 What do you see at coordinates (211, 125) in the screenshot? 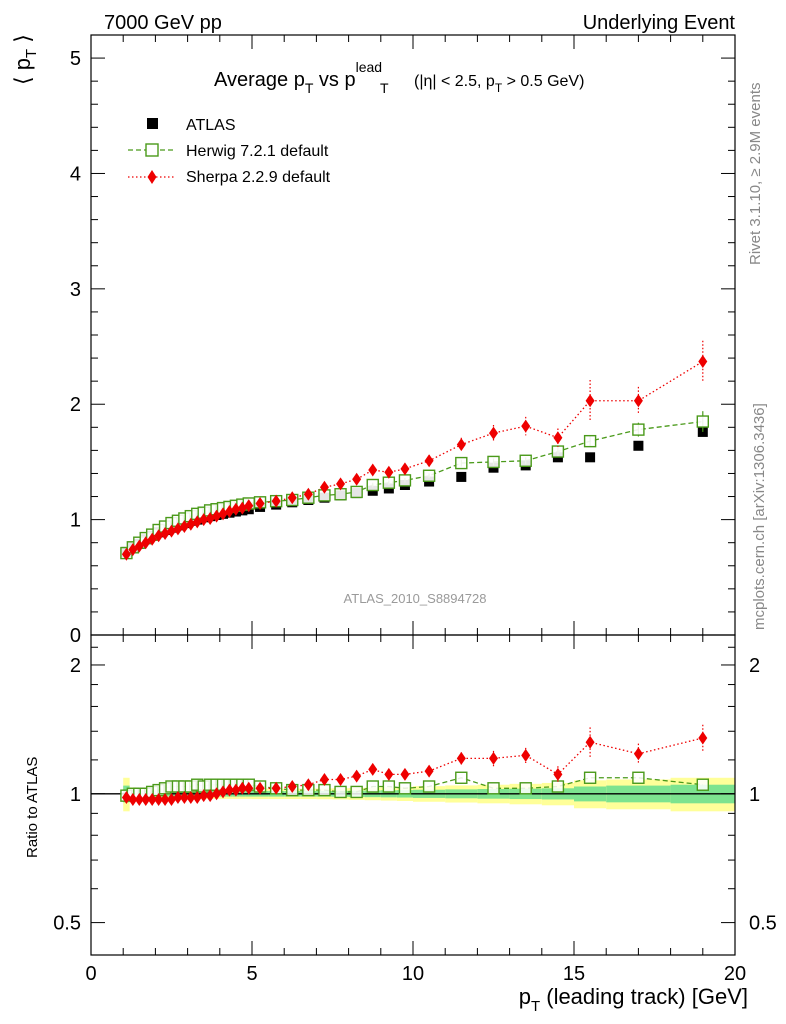
I see `legend-label-atlas: ATLAS` at bounding box center [211, 125].